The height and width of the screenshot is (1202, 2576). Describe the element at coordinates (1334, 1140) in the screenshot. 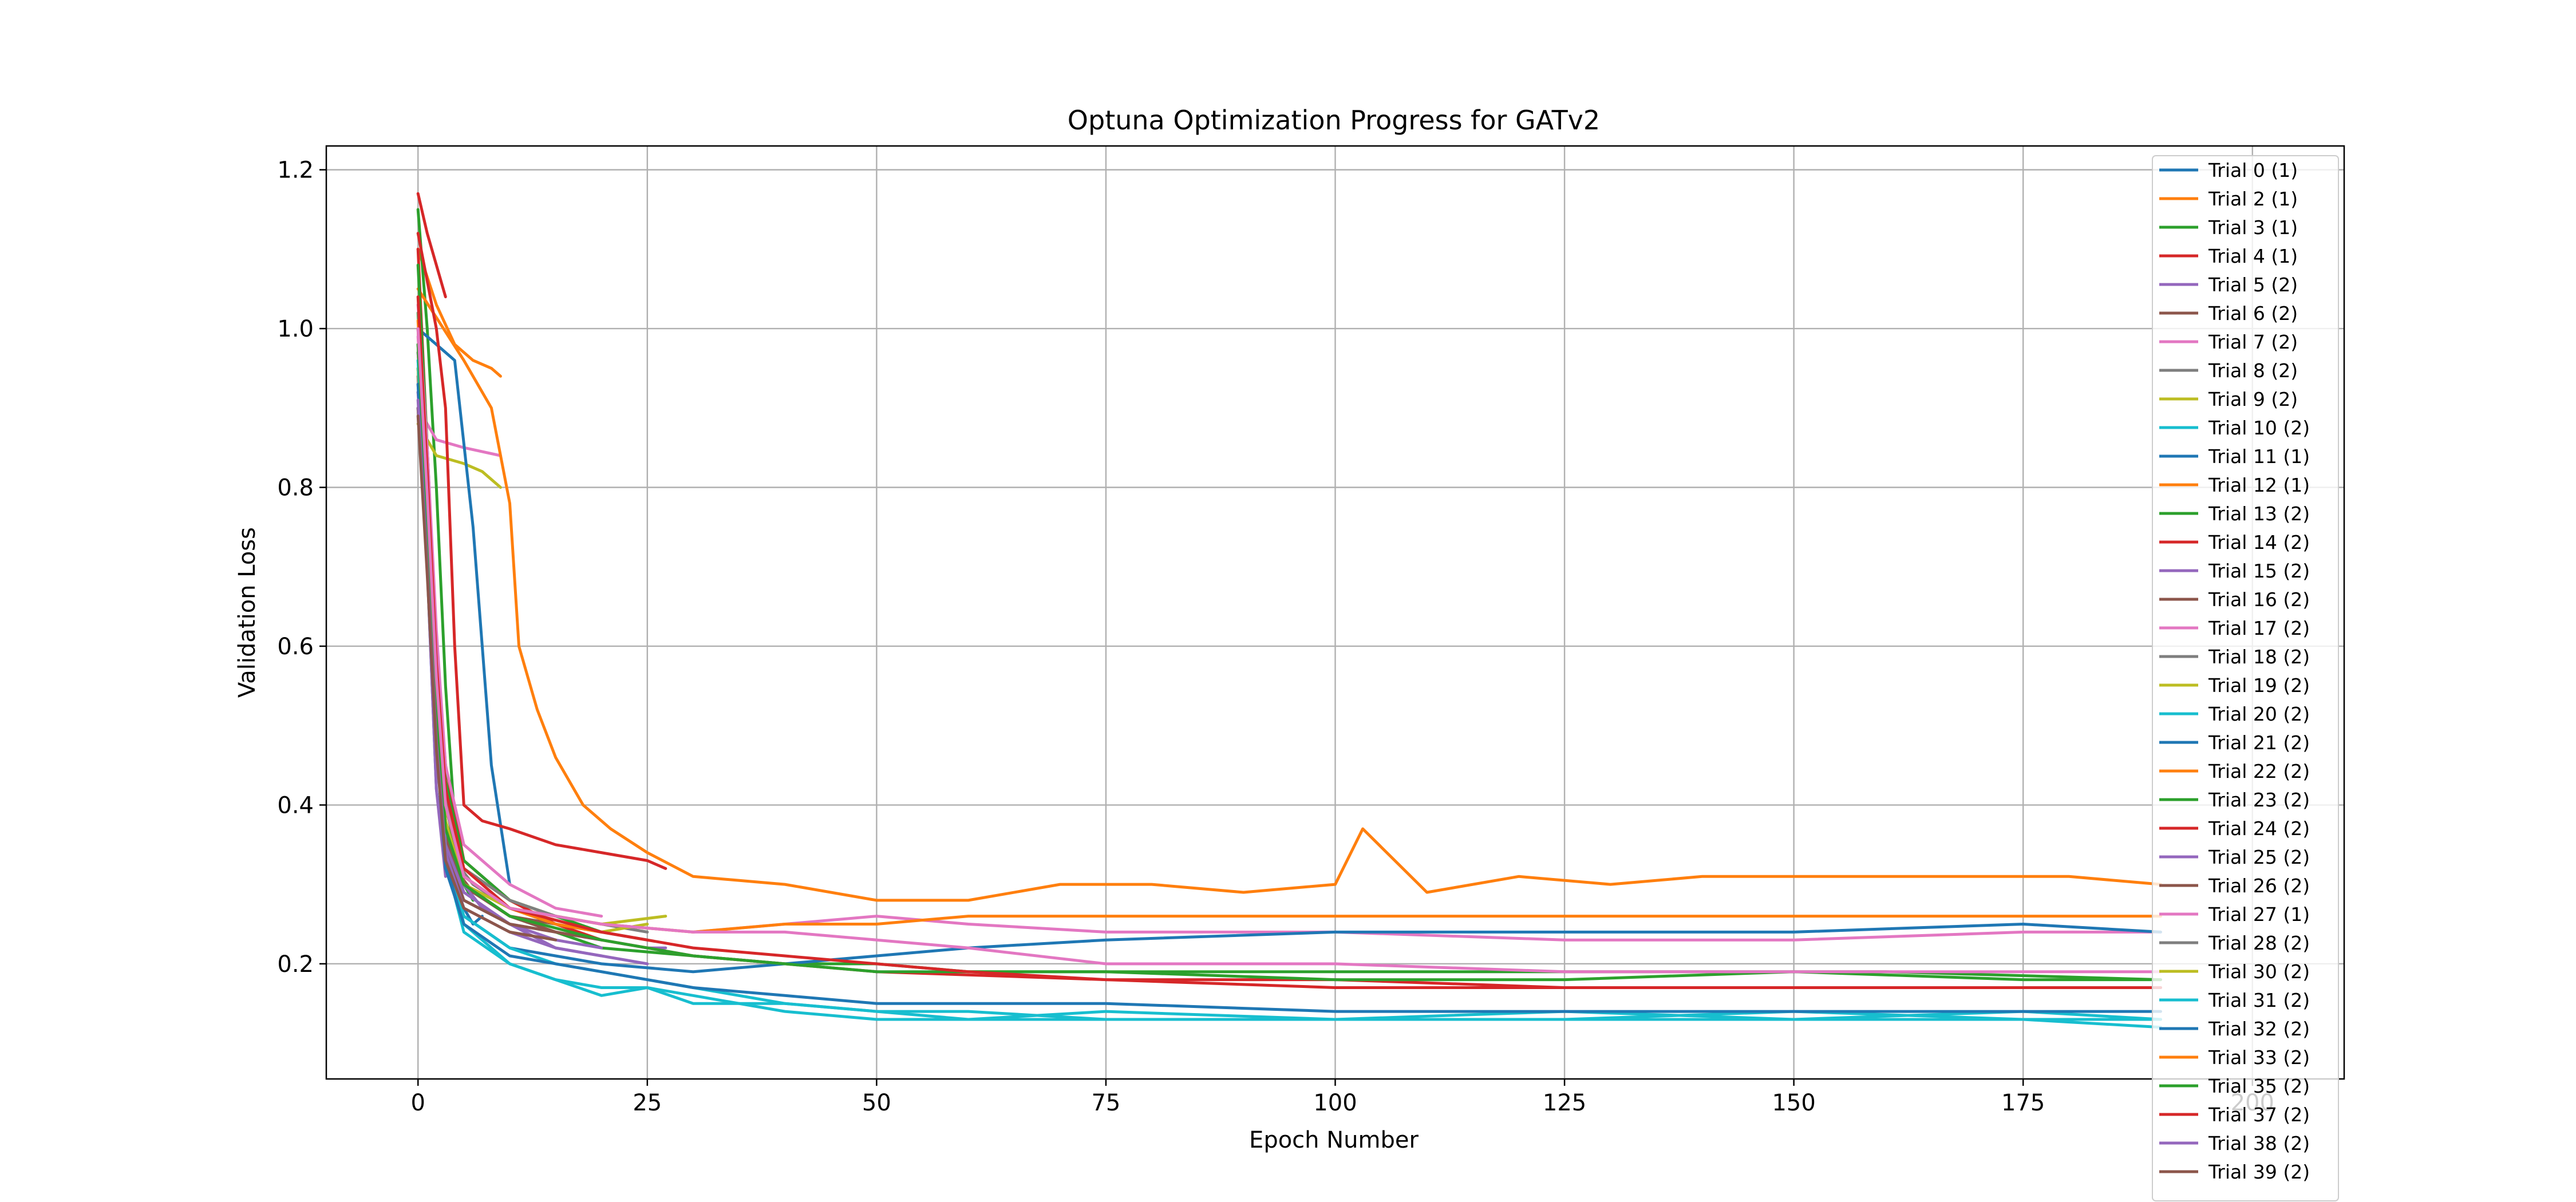

I see `x-axis-label: Epoch Number` at that location.